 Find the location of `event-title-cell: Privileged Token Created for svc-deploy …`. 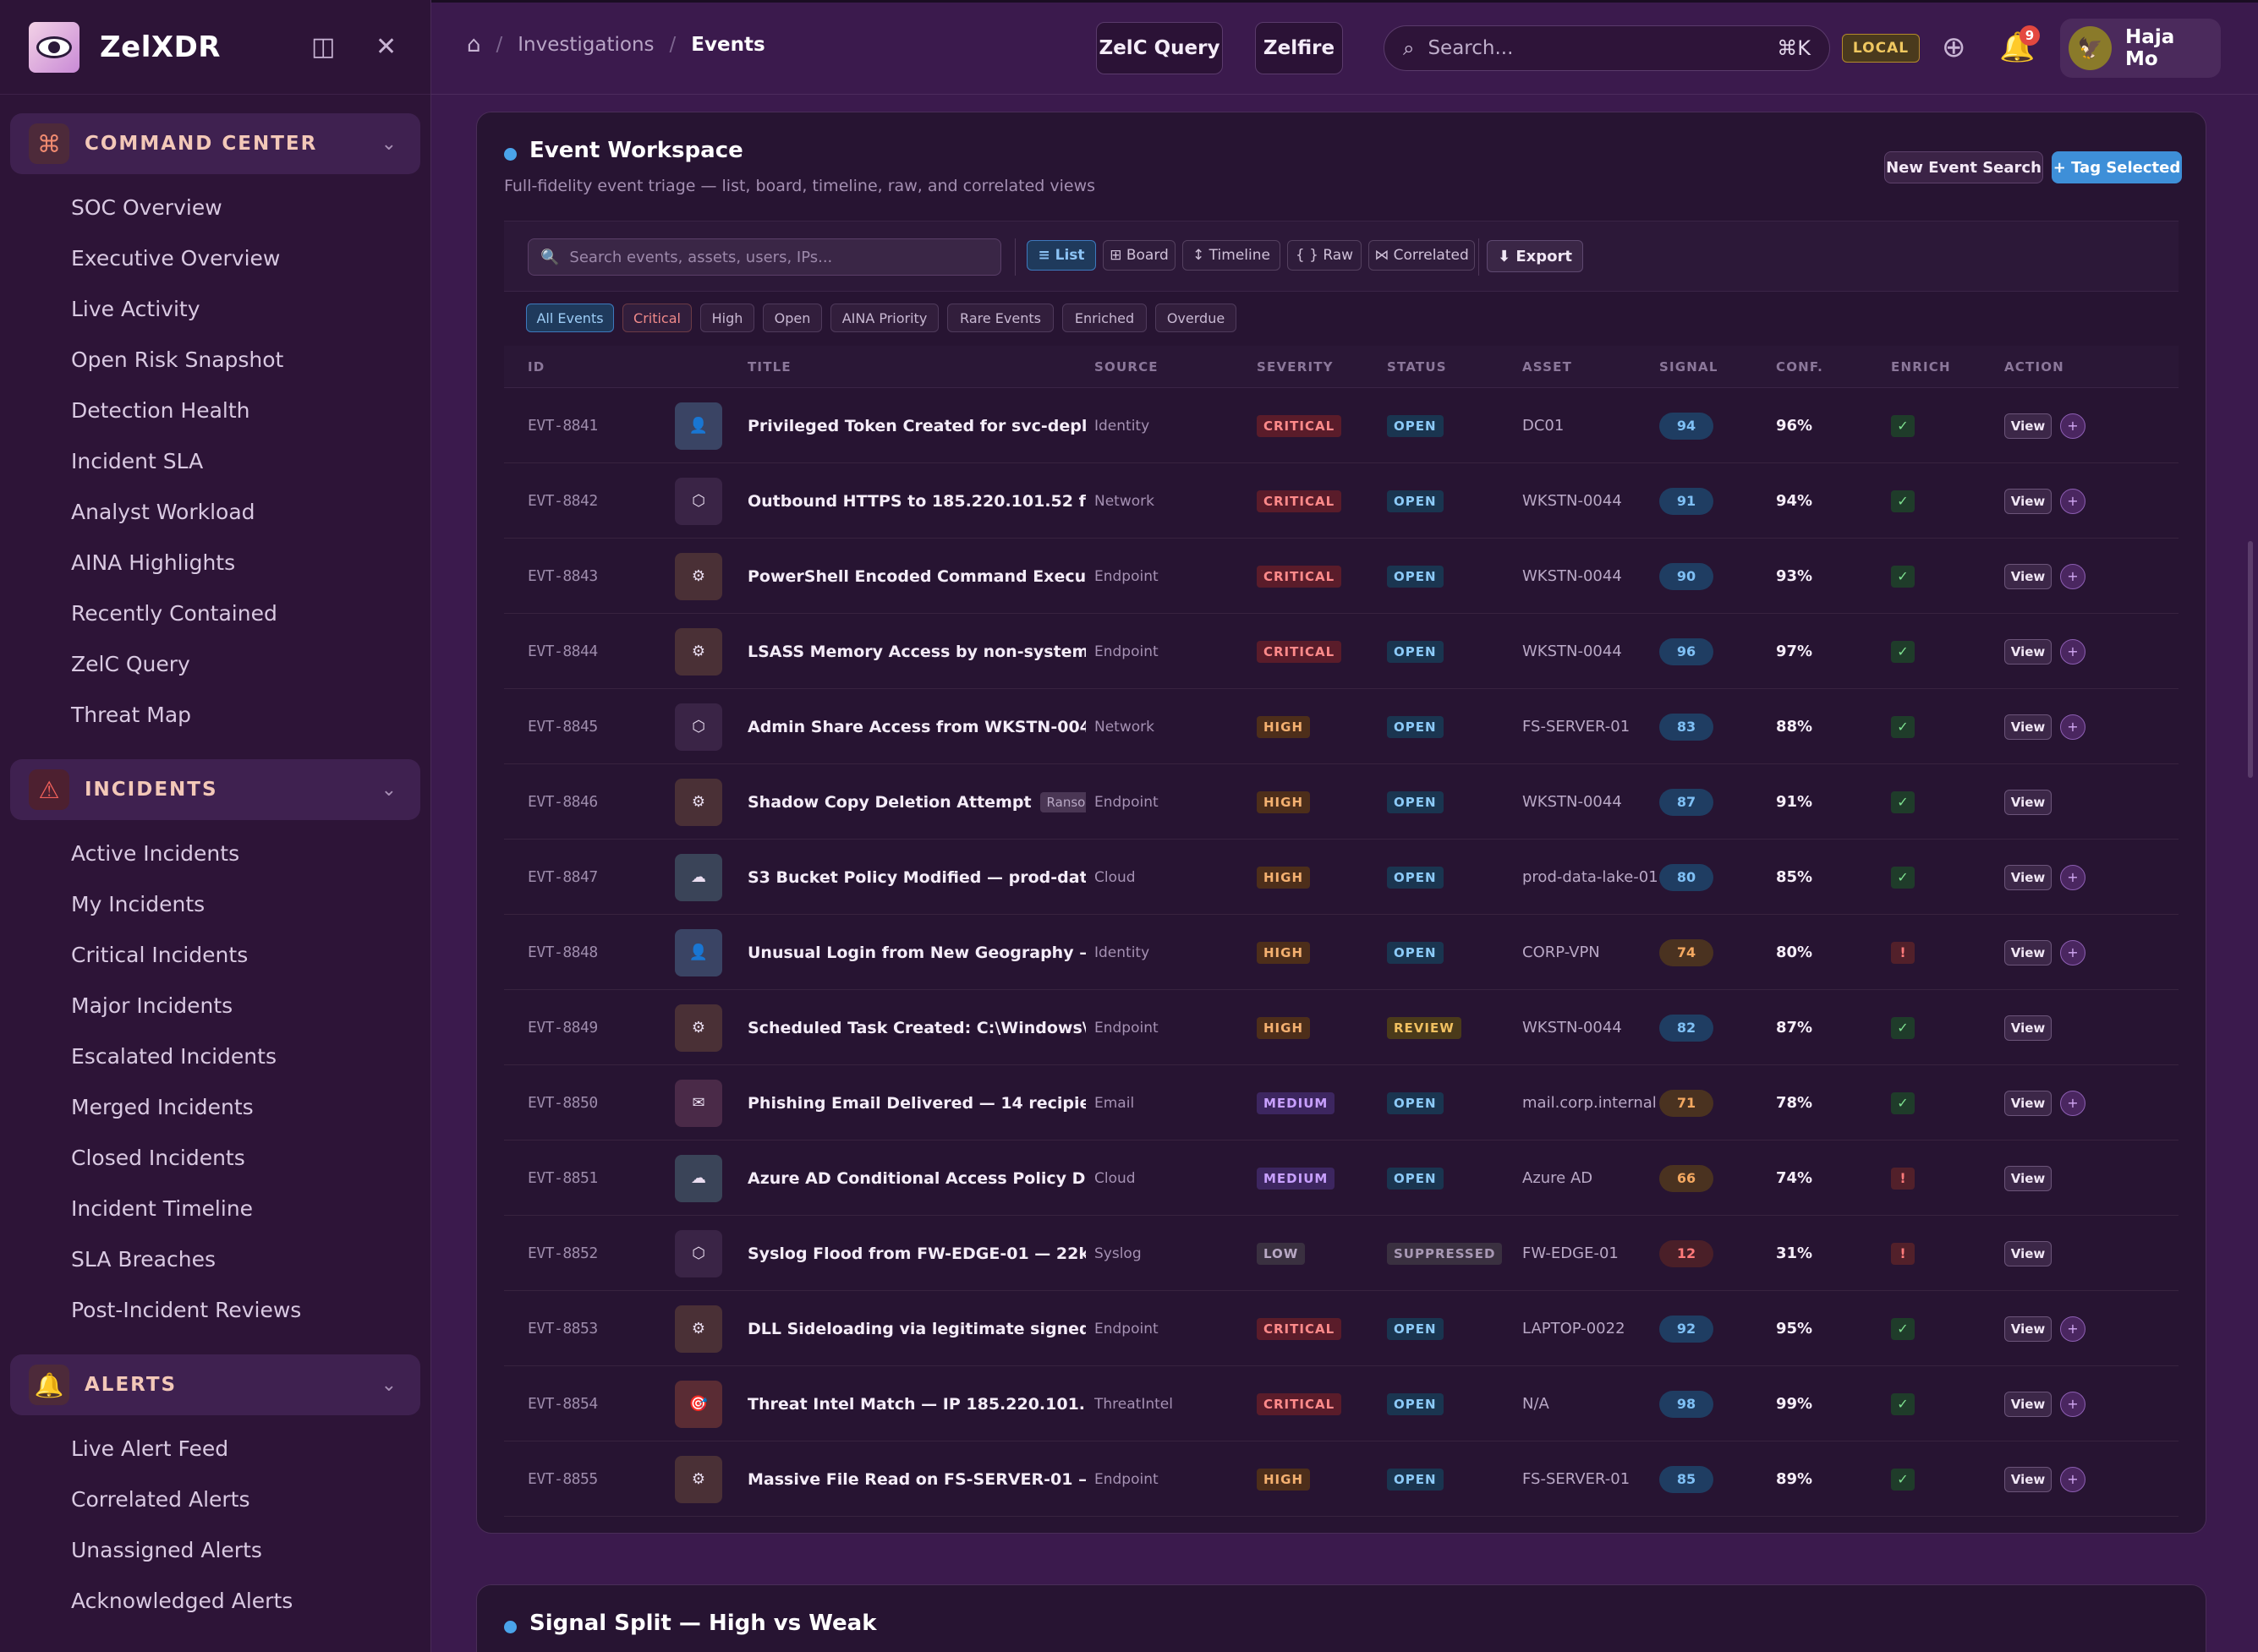

event-title-cell: Privileged Token Created for svc-deploy … is located at coordinates (917, 425).